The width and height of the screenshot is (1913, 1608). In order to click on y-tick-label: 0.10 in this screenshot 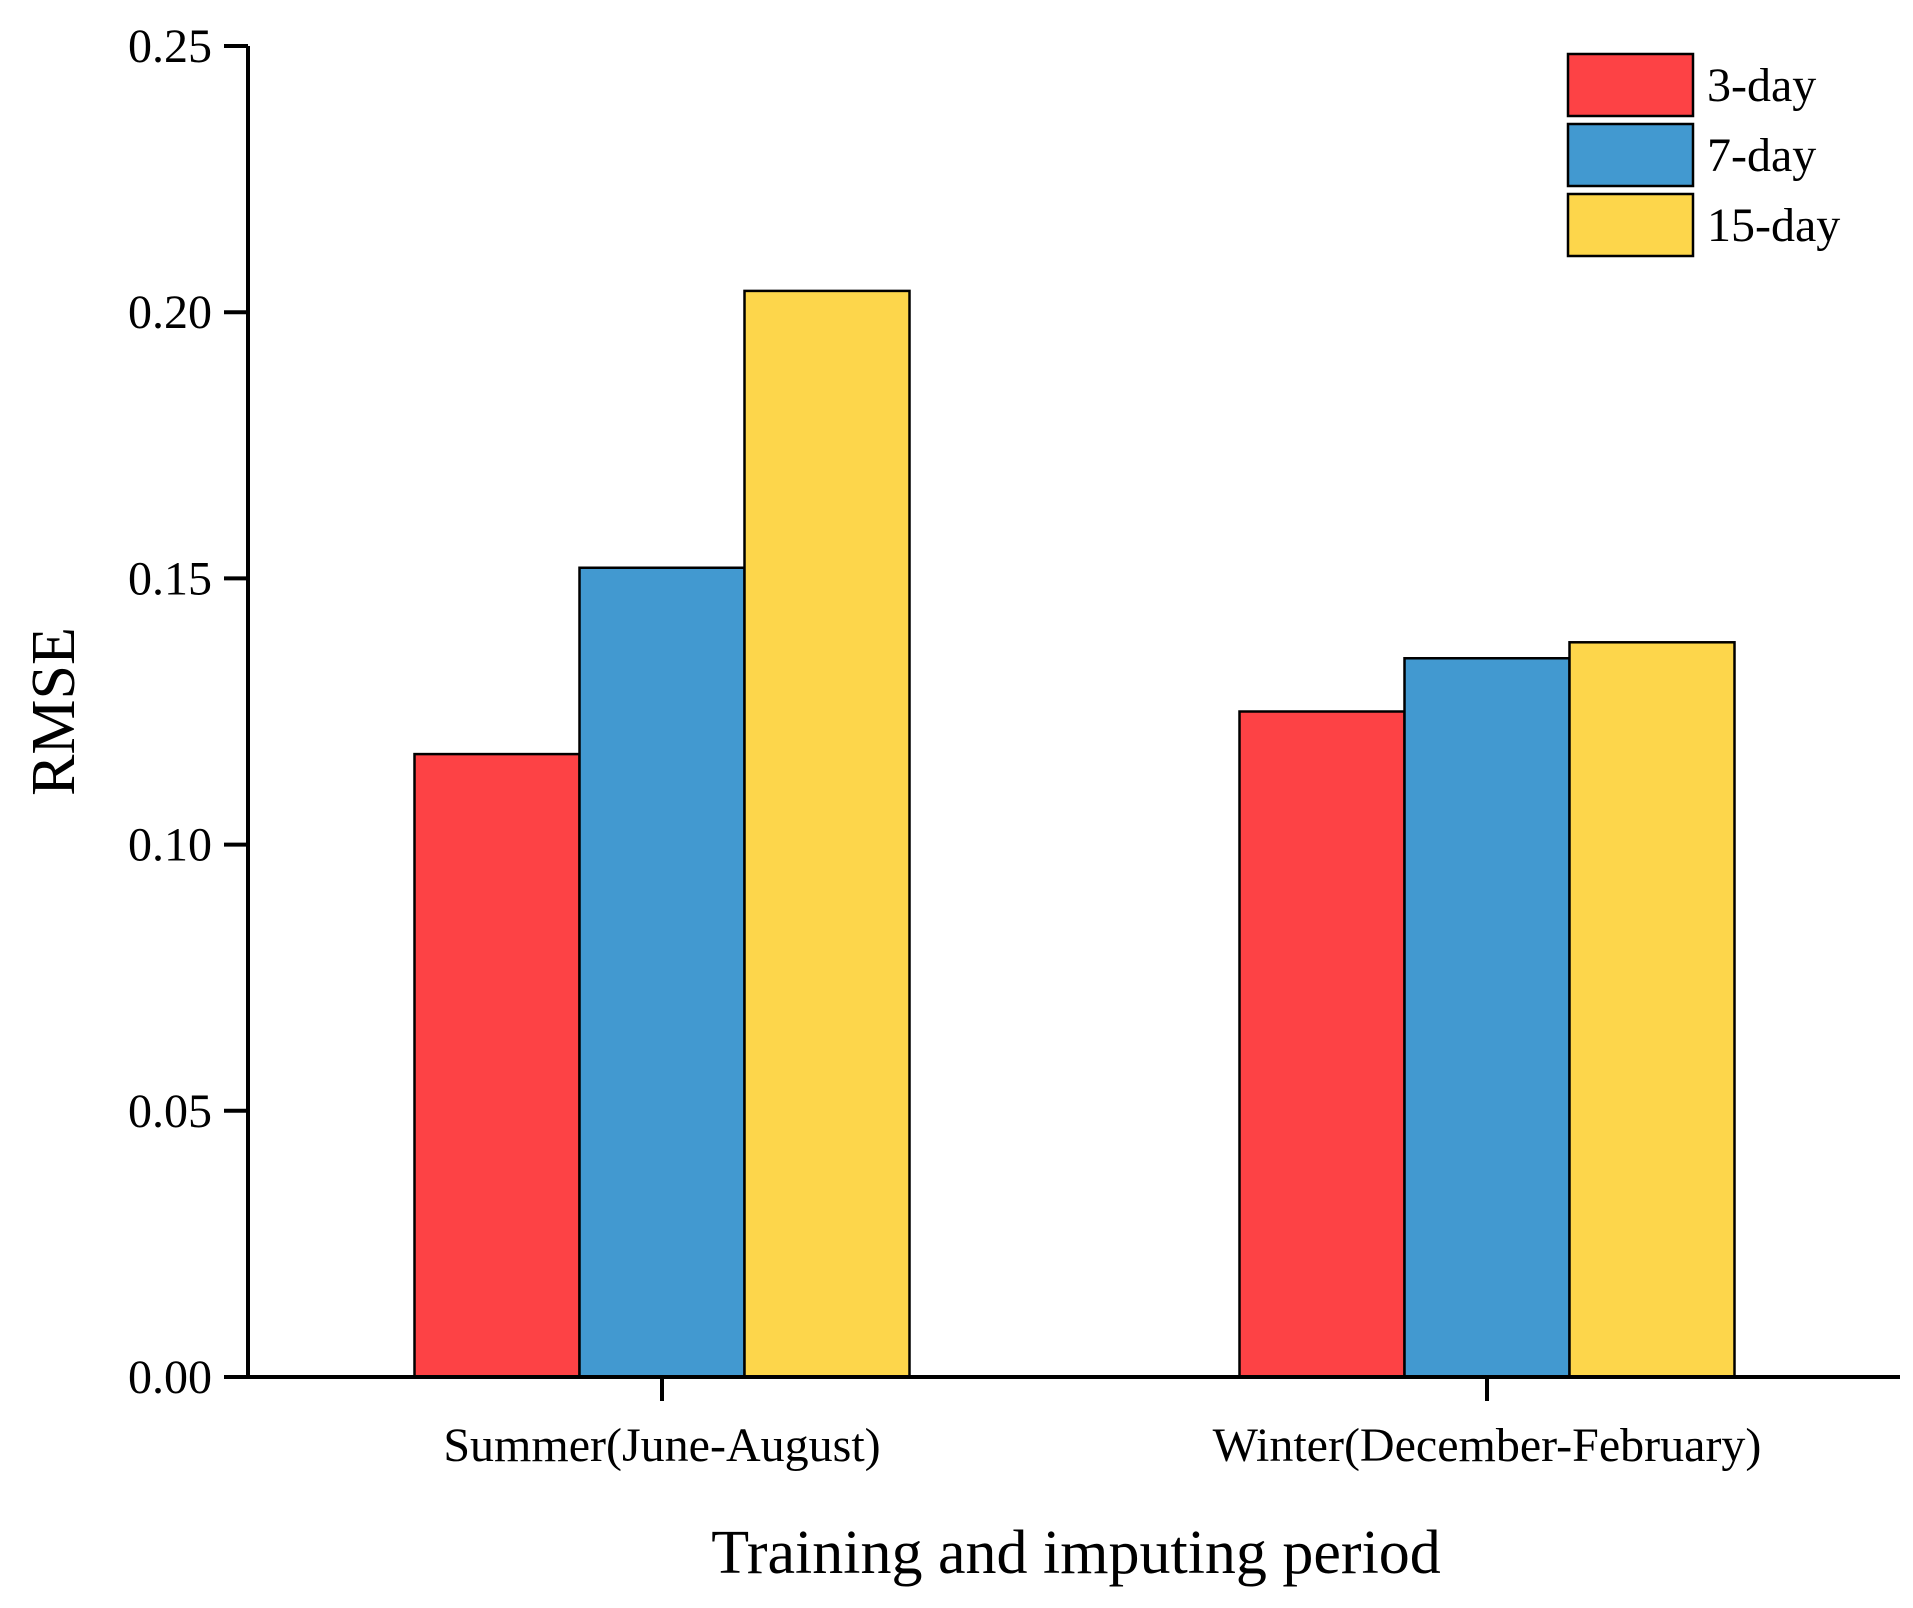, I will do `click(170, 845)`.